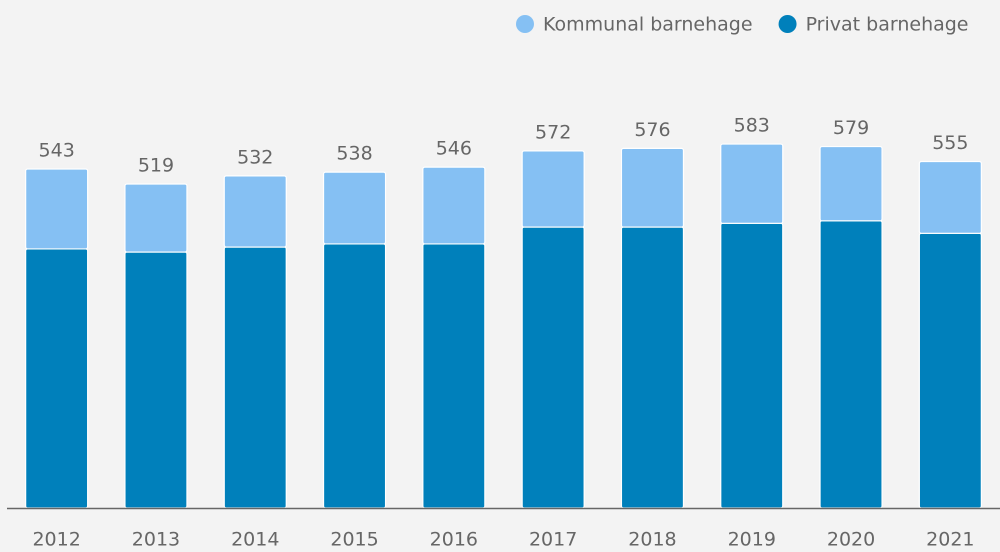 This screenshot has width=1000, height=552. Describe the element at coordinates (752, 126) in the screenshot. I see `total-label: 583` at that location.